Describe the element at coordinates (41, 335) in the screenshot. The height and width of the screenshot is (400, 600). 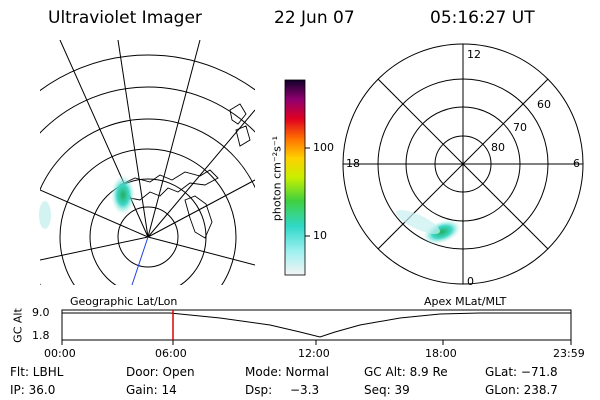
I see `timeline-ytick-low: 1.8` at that location.